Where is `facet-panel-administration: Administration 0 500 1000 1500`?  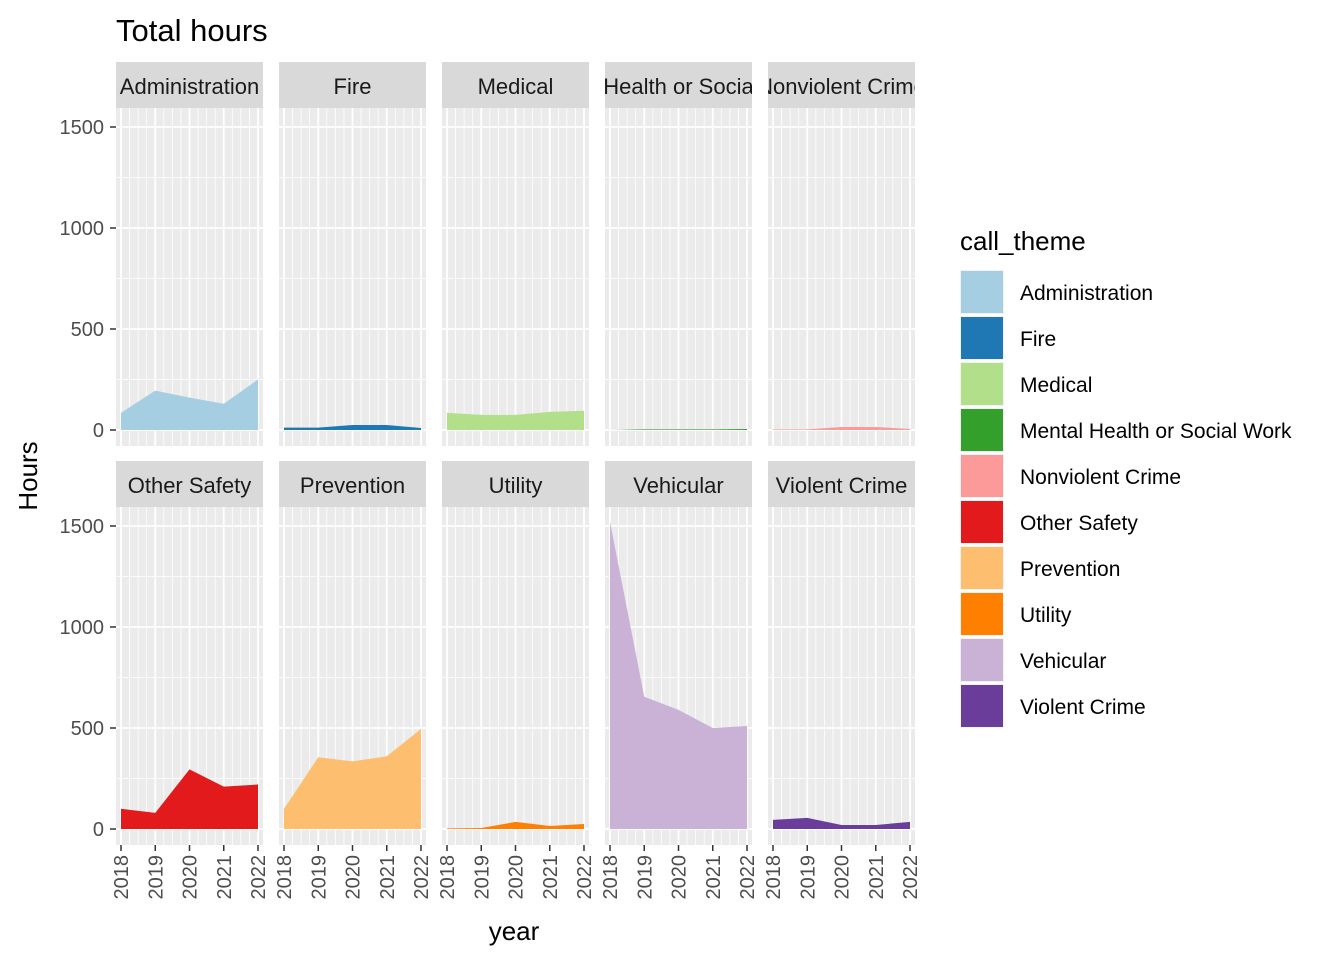 facet-panel-administration: Administration 0 500 1000 1500 is located at coordinates (161, 254).